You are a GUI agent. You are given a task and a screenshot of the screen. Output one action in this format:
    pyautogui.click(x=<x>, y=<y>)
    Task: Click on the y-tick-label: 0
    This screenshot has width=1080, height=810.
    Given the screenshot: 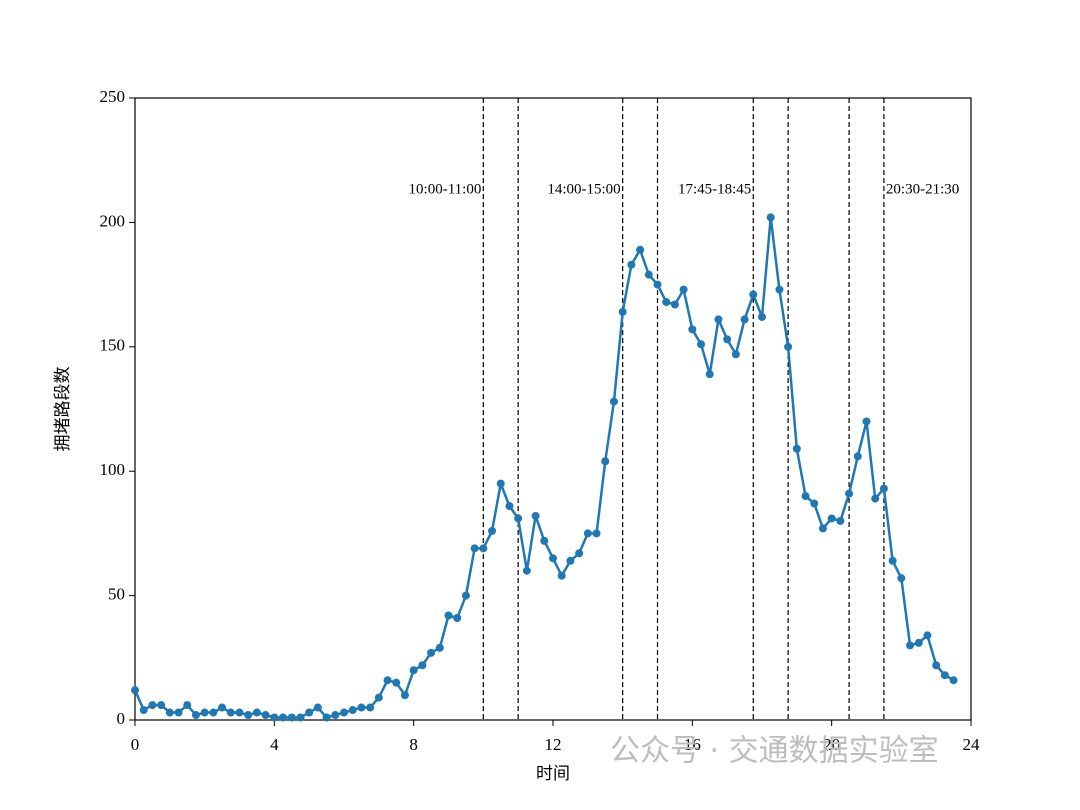 What is the action you would take?
    pyautogui.click(x=121, y=718)
    